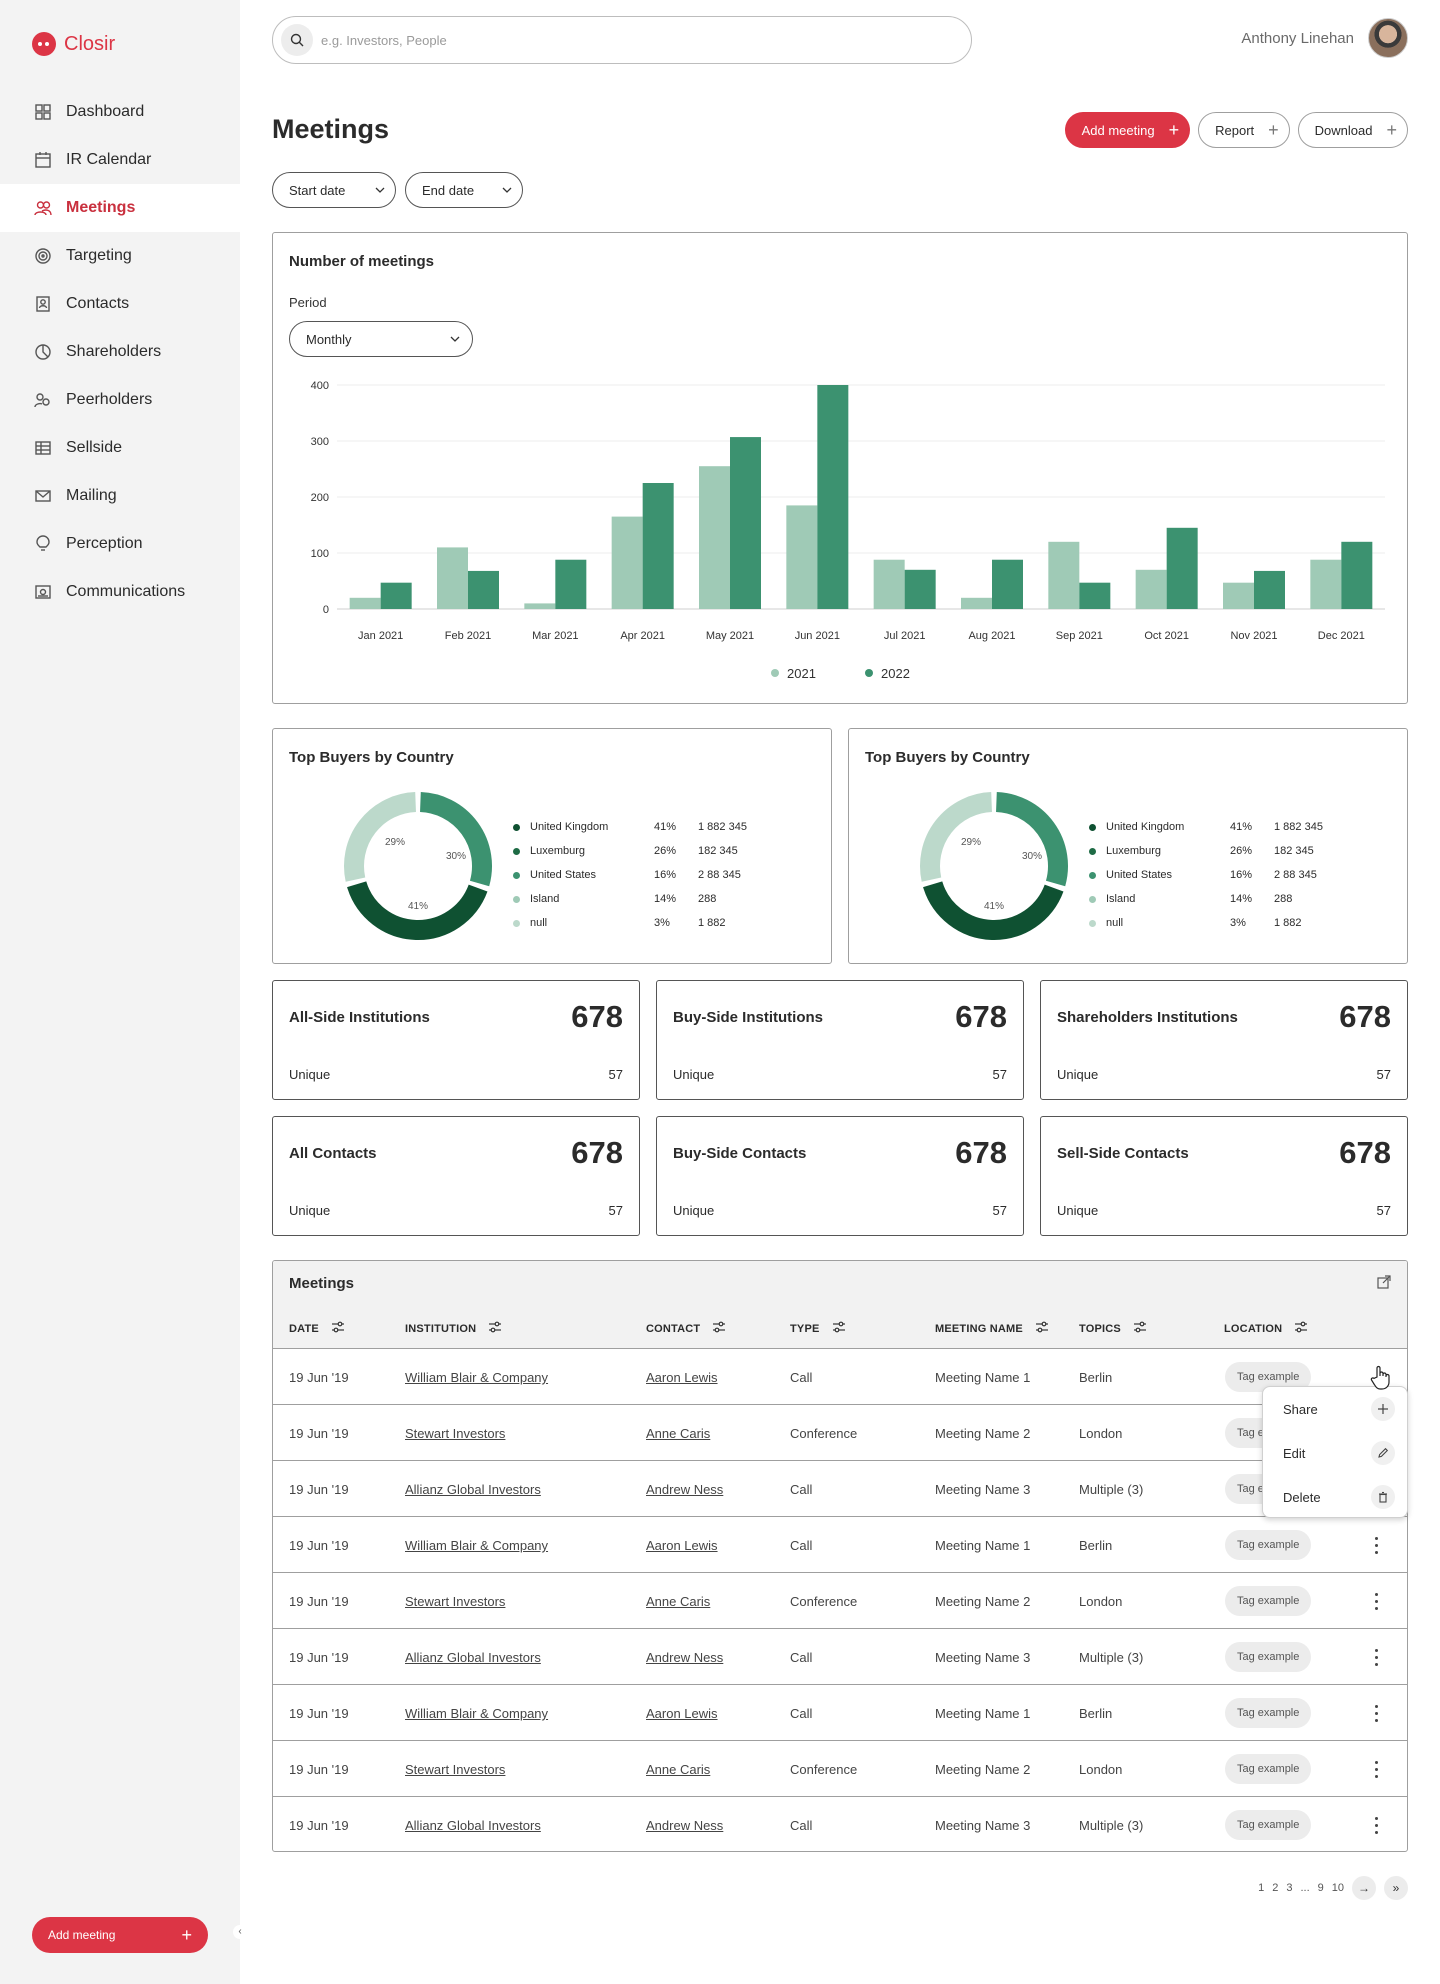 Image resolution: width=1440 pixels, height=1984 pixels. Describe the element at coordinates (120, 544) in the screenshot. I see `sidebar-item-perception: Perception` at that location.